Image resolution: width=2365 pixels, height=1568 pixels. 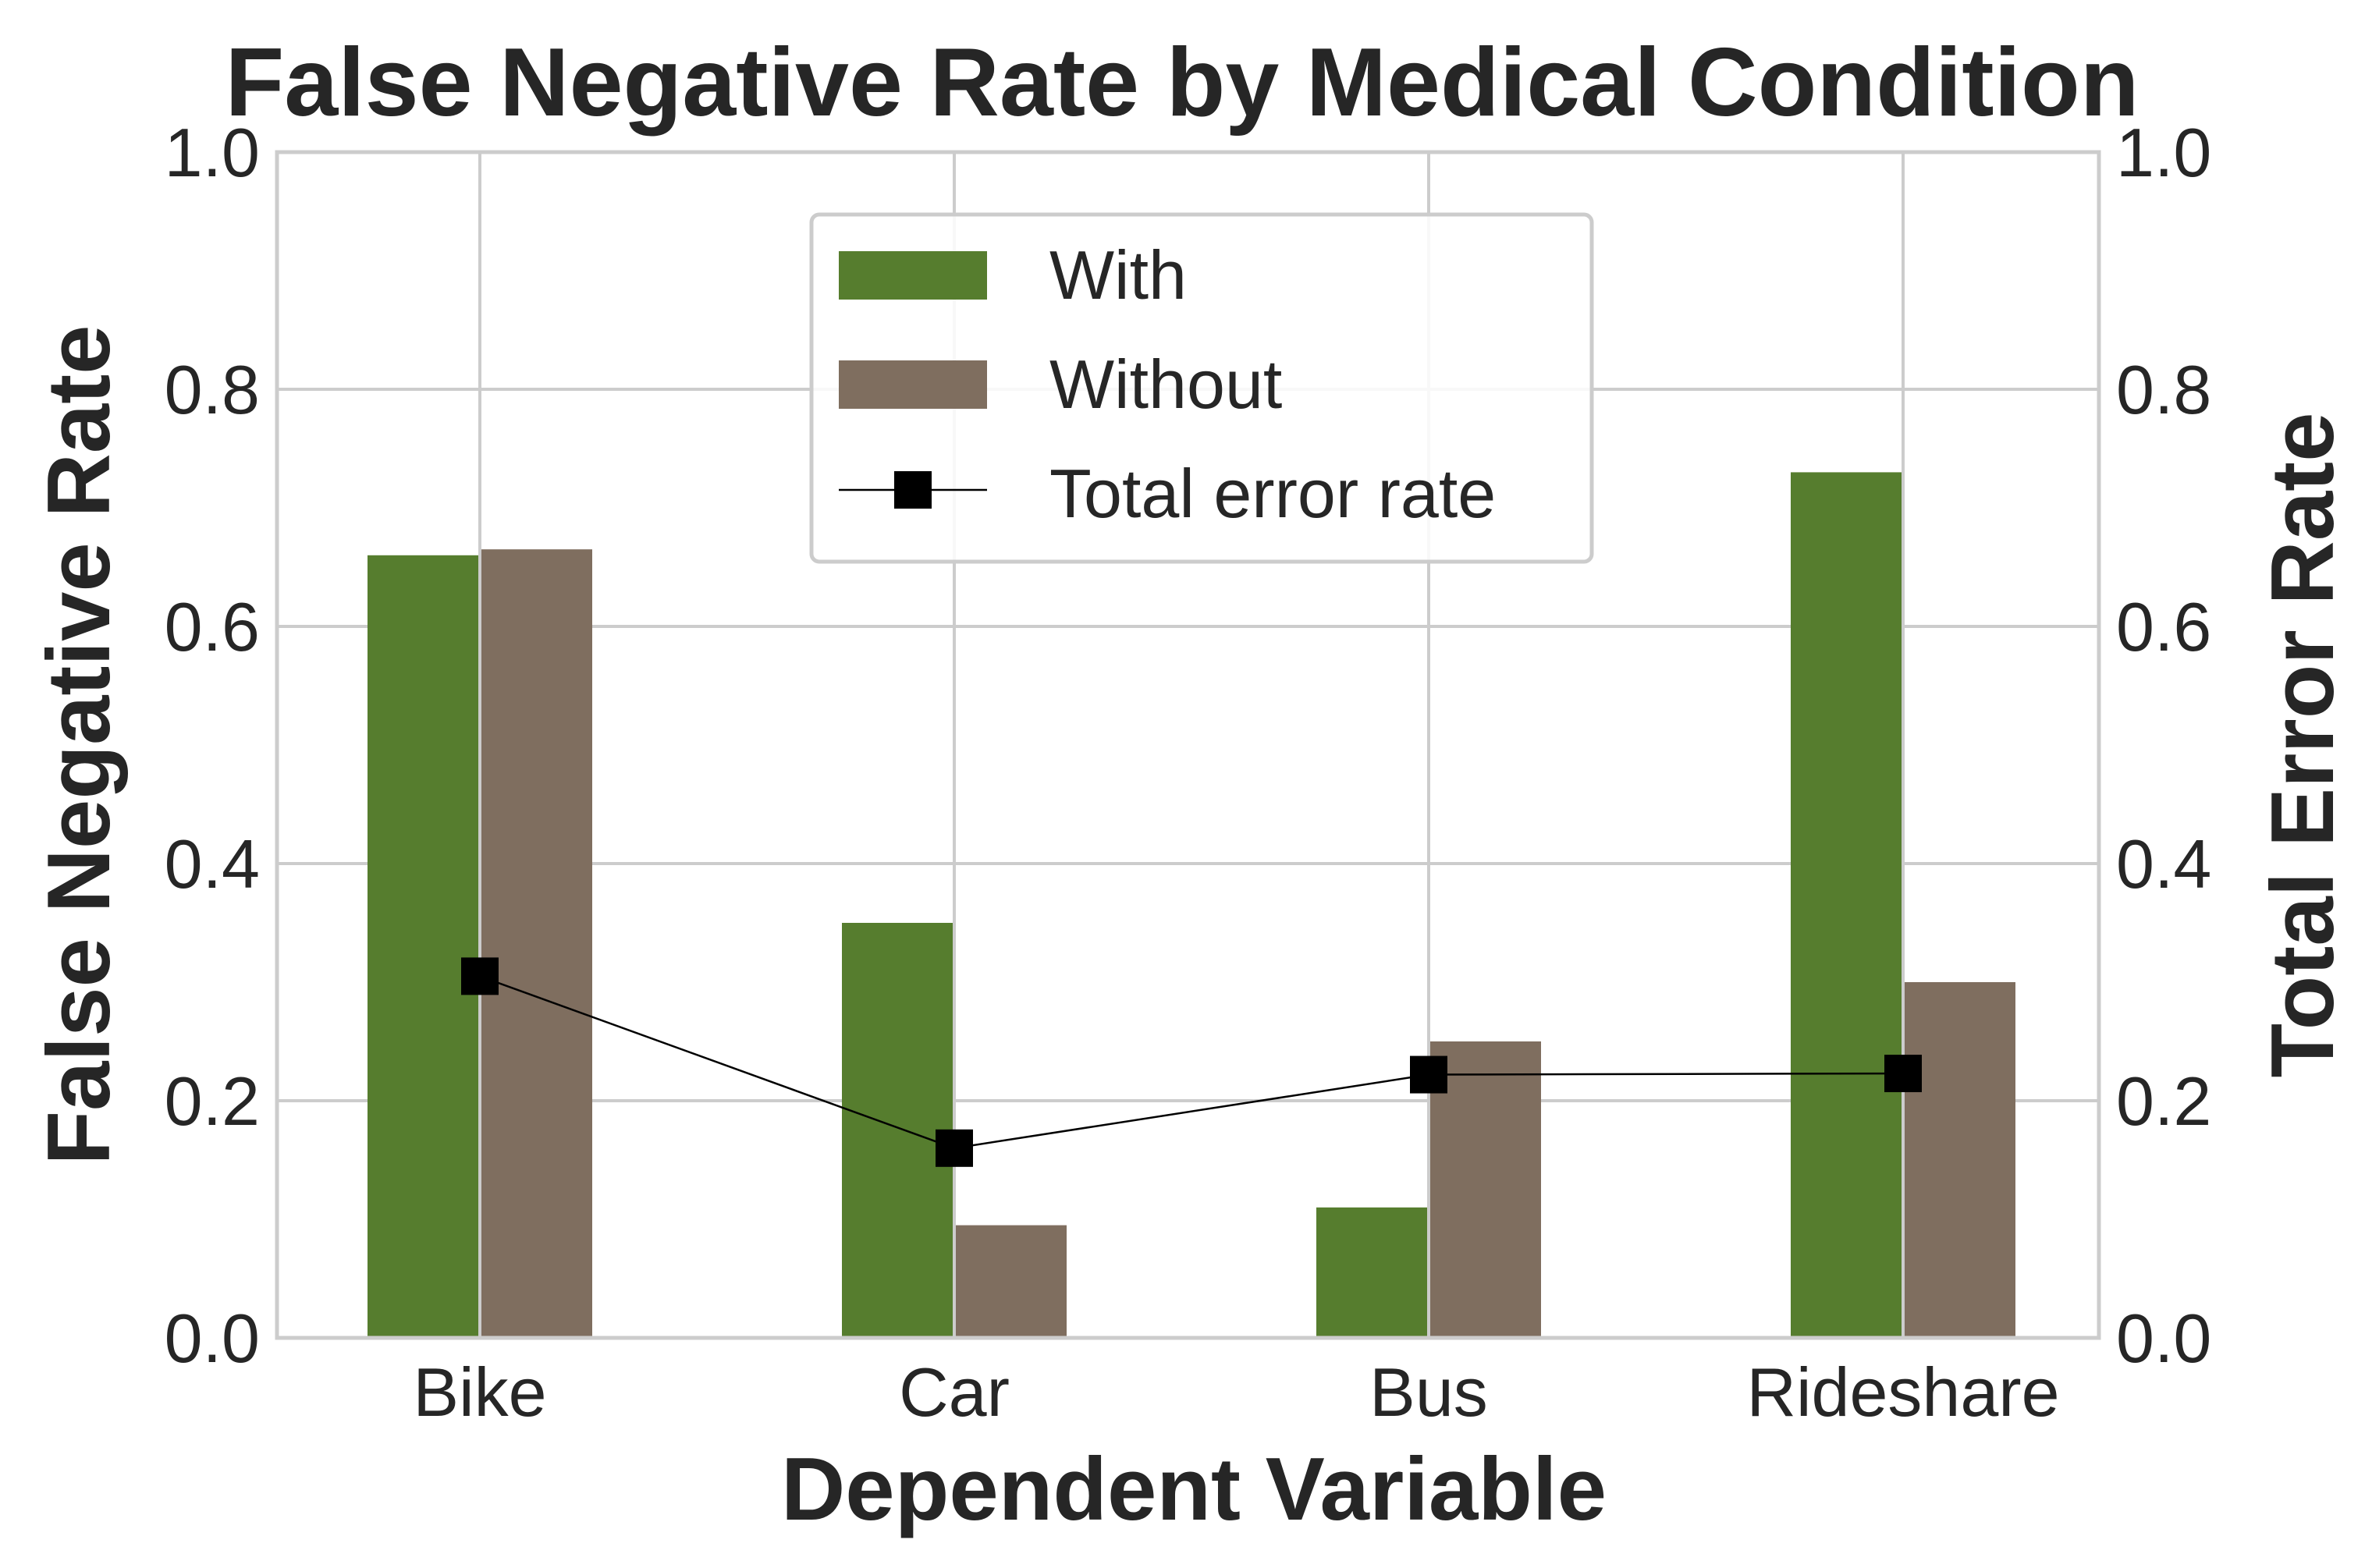 What do you see at coordinates (1428, 1074) in the screenshot?
I see `total-error-marker-bus` at bounding box center [1428, 1074].